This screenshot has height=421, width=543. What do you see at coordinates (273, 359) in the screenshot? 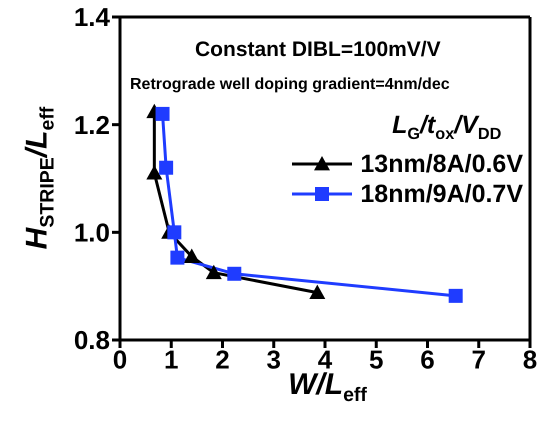
I see `x-tick-label: 3` at bounding box center [273, 359].